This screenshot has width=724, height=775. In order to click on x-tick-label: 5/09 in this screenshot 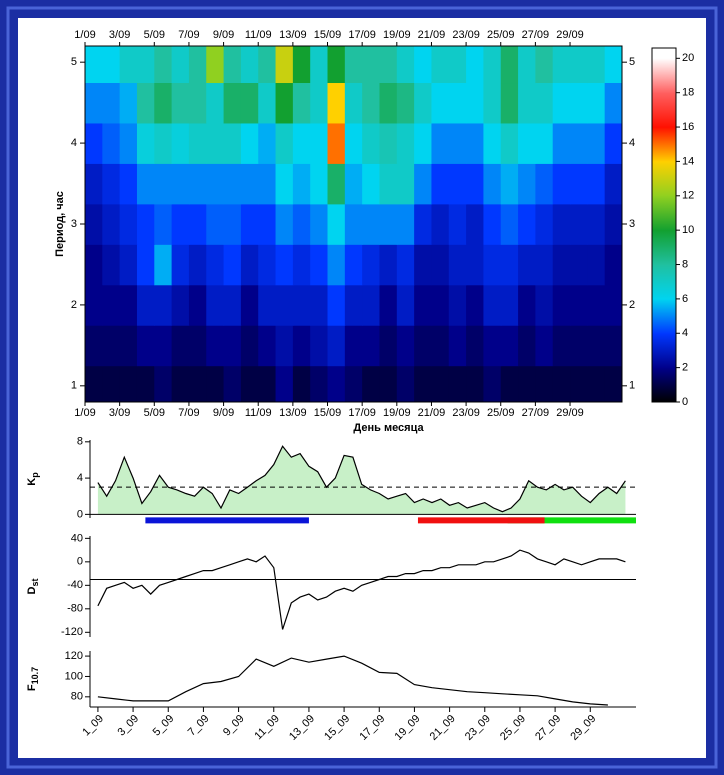, I will do `click(154, 413)`.